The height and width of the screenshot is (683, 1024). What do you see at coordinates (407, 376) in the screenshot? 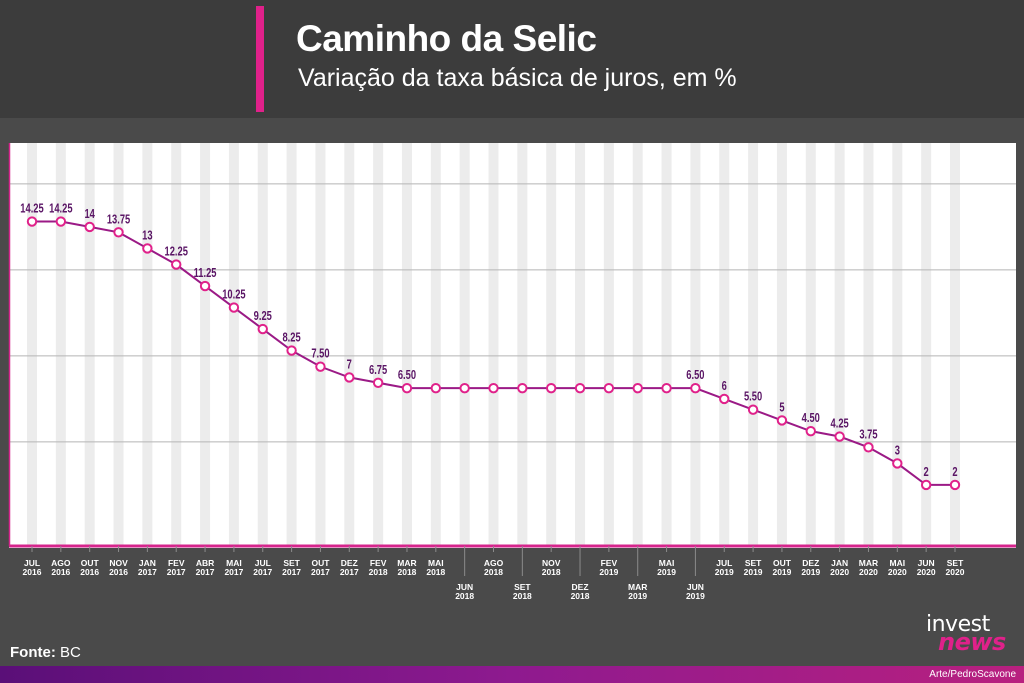
I see `data-label: 6.50` at bounding box center [407, 376].